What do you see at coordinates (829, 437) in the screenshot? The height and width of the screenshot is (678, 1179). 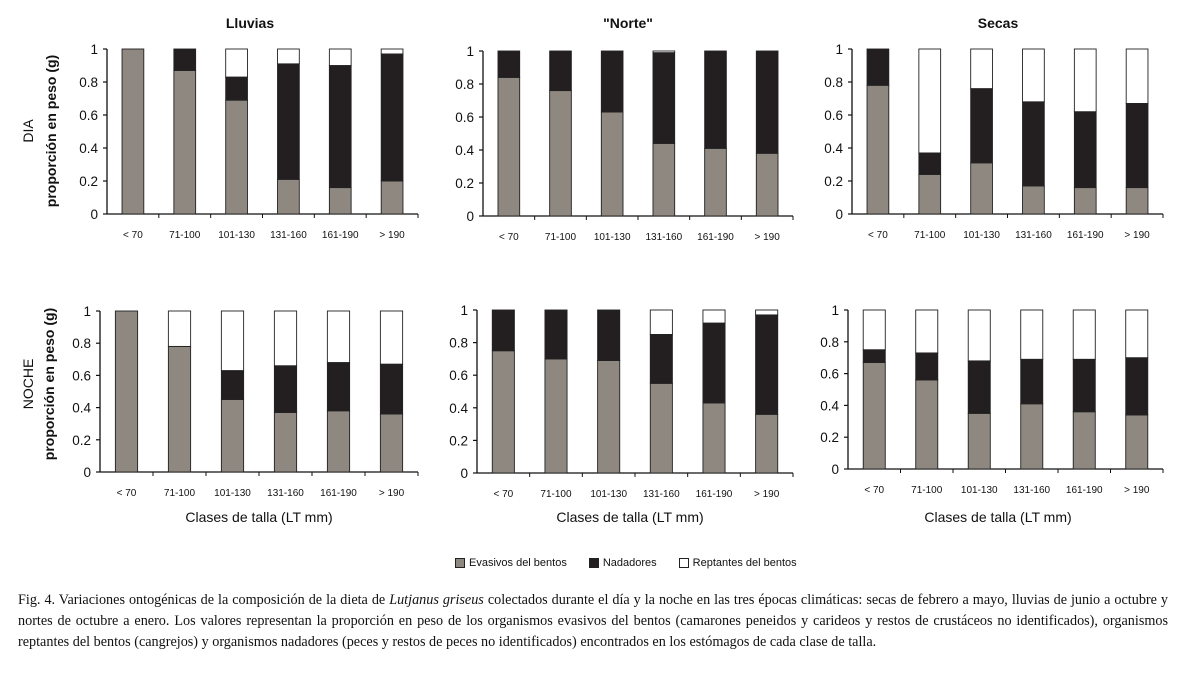 I see `y-tick-label: 0.2` at bounding box center [829, 437].